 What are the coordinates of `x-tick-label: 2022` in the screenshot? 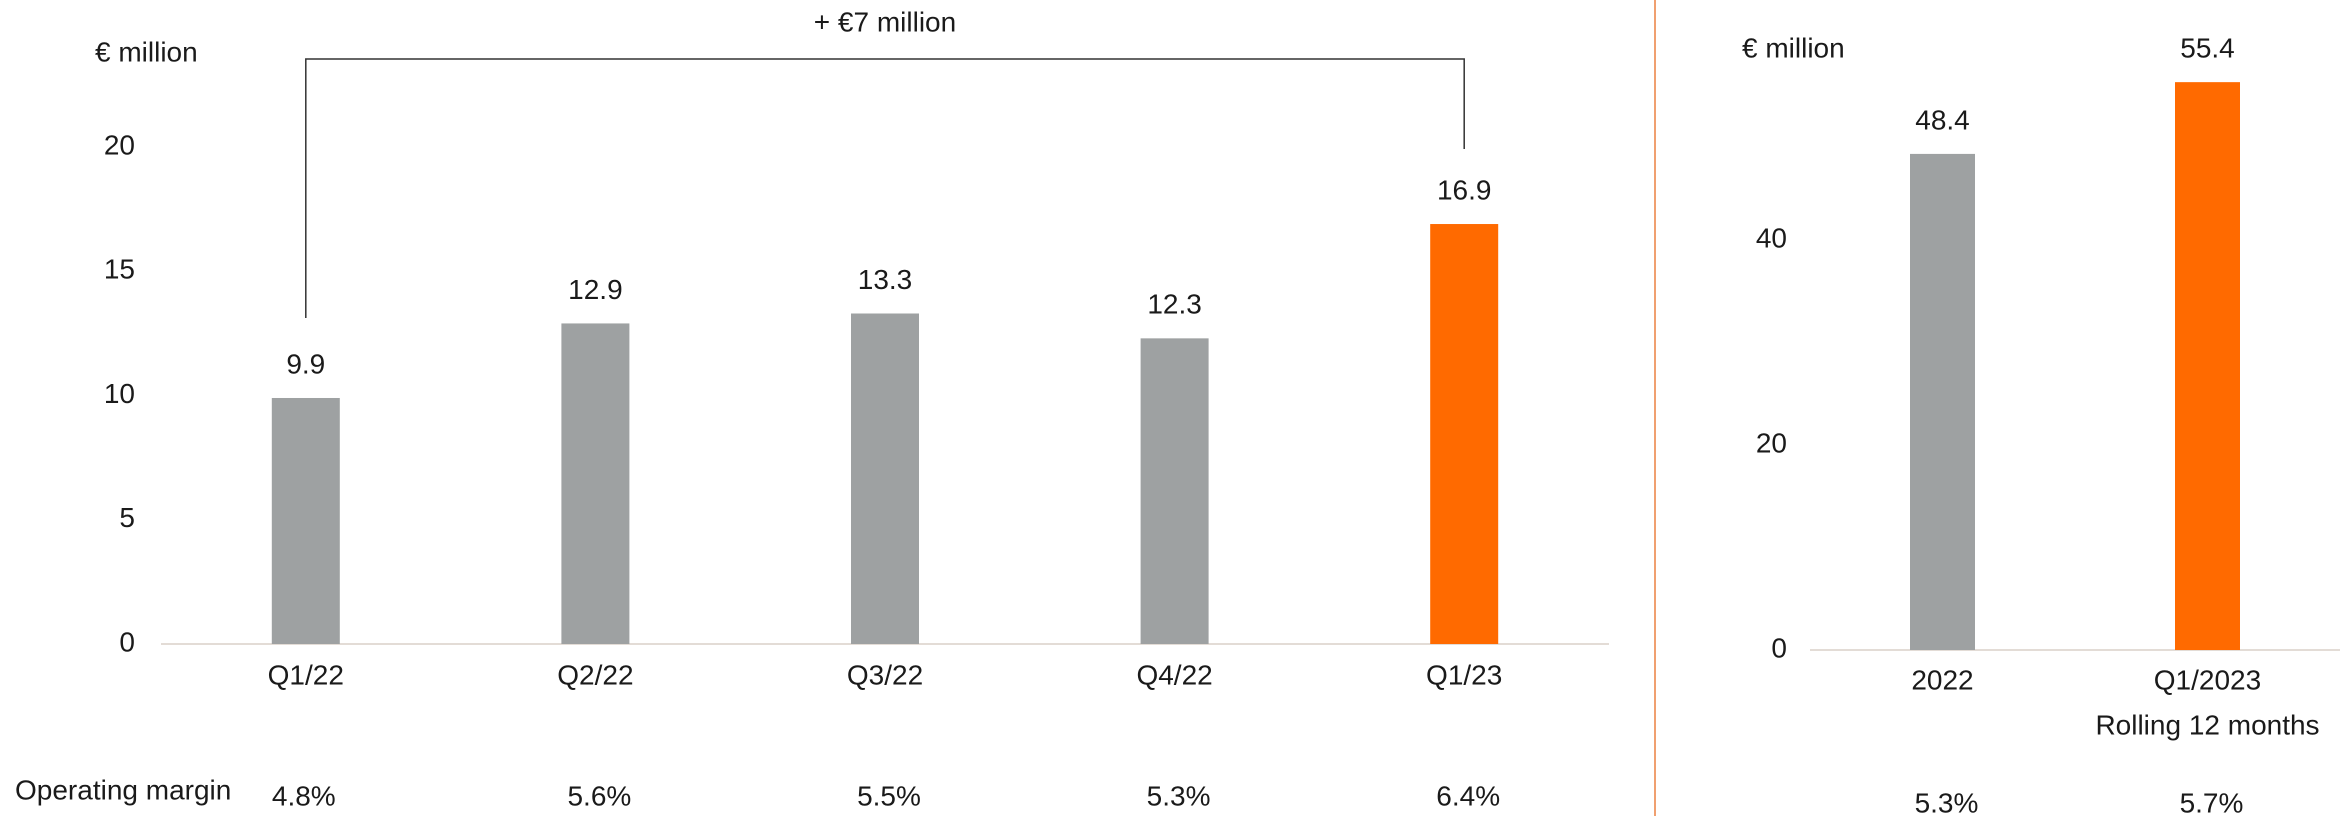 It's located at (1942, 679).